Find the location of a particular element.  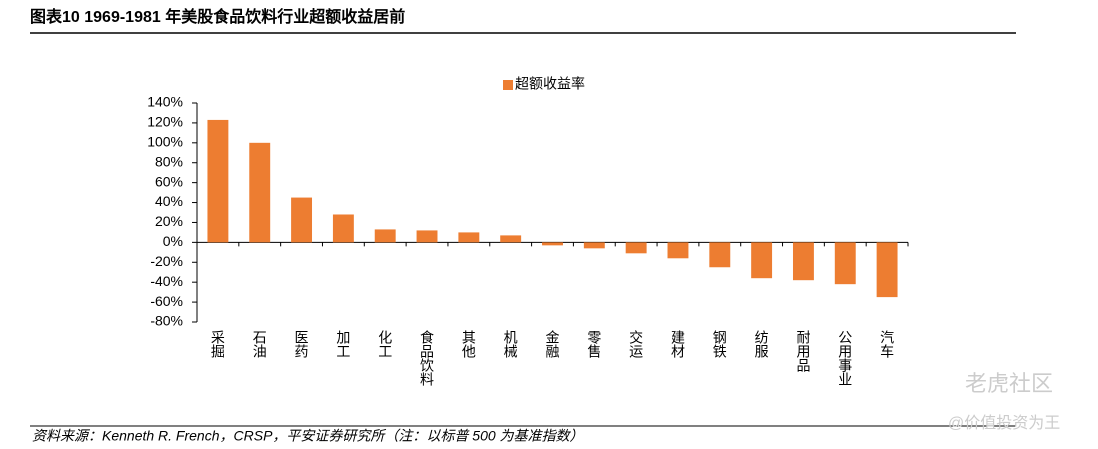

x-tick-label: 交运 is located at coordinates (636, 344).